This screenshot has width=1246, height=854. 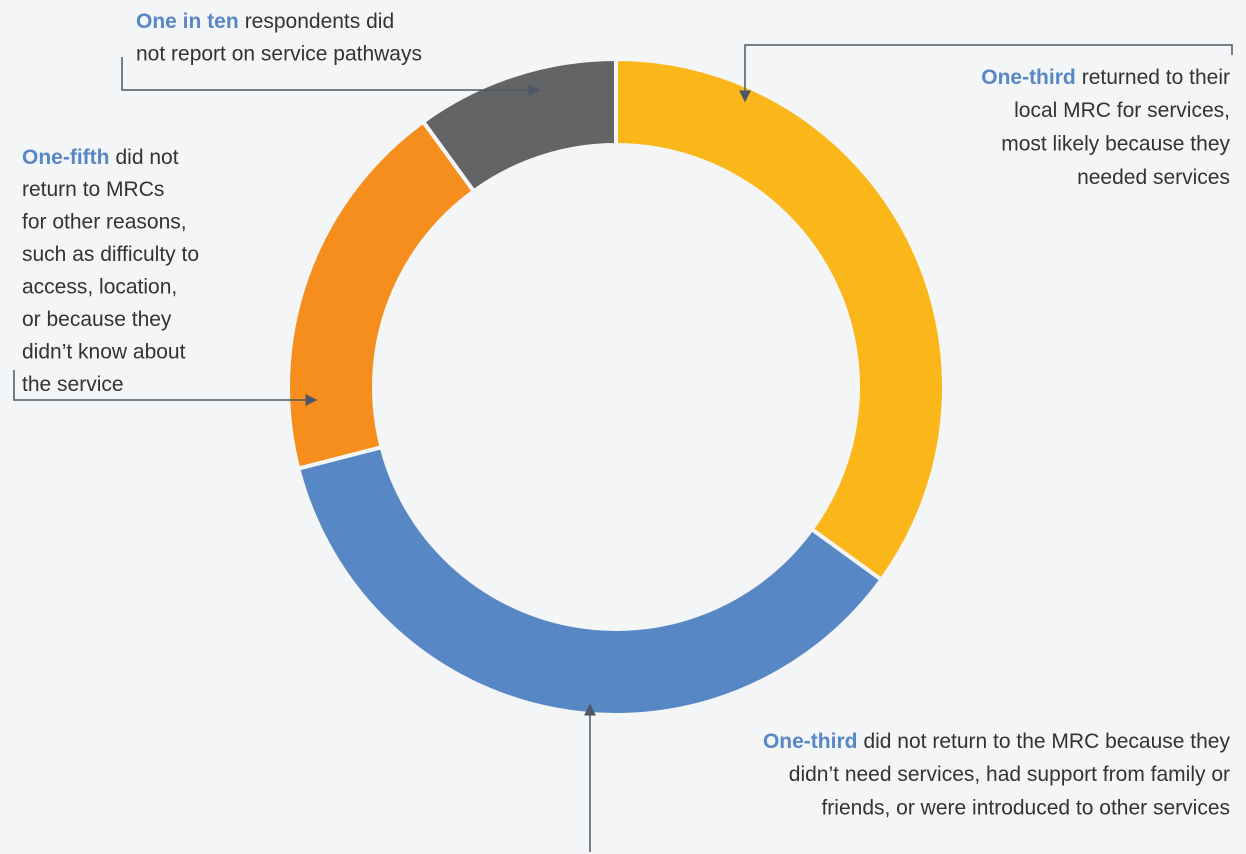 I want to click on annotation-text: local MRC for services,, so click(x=1122, y=110).